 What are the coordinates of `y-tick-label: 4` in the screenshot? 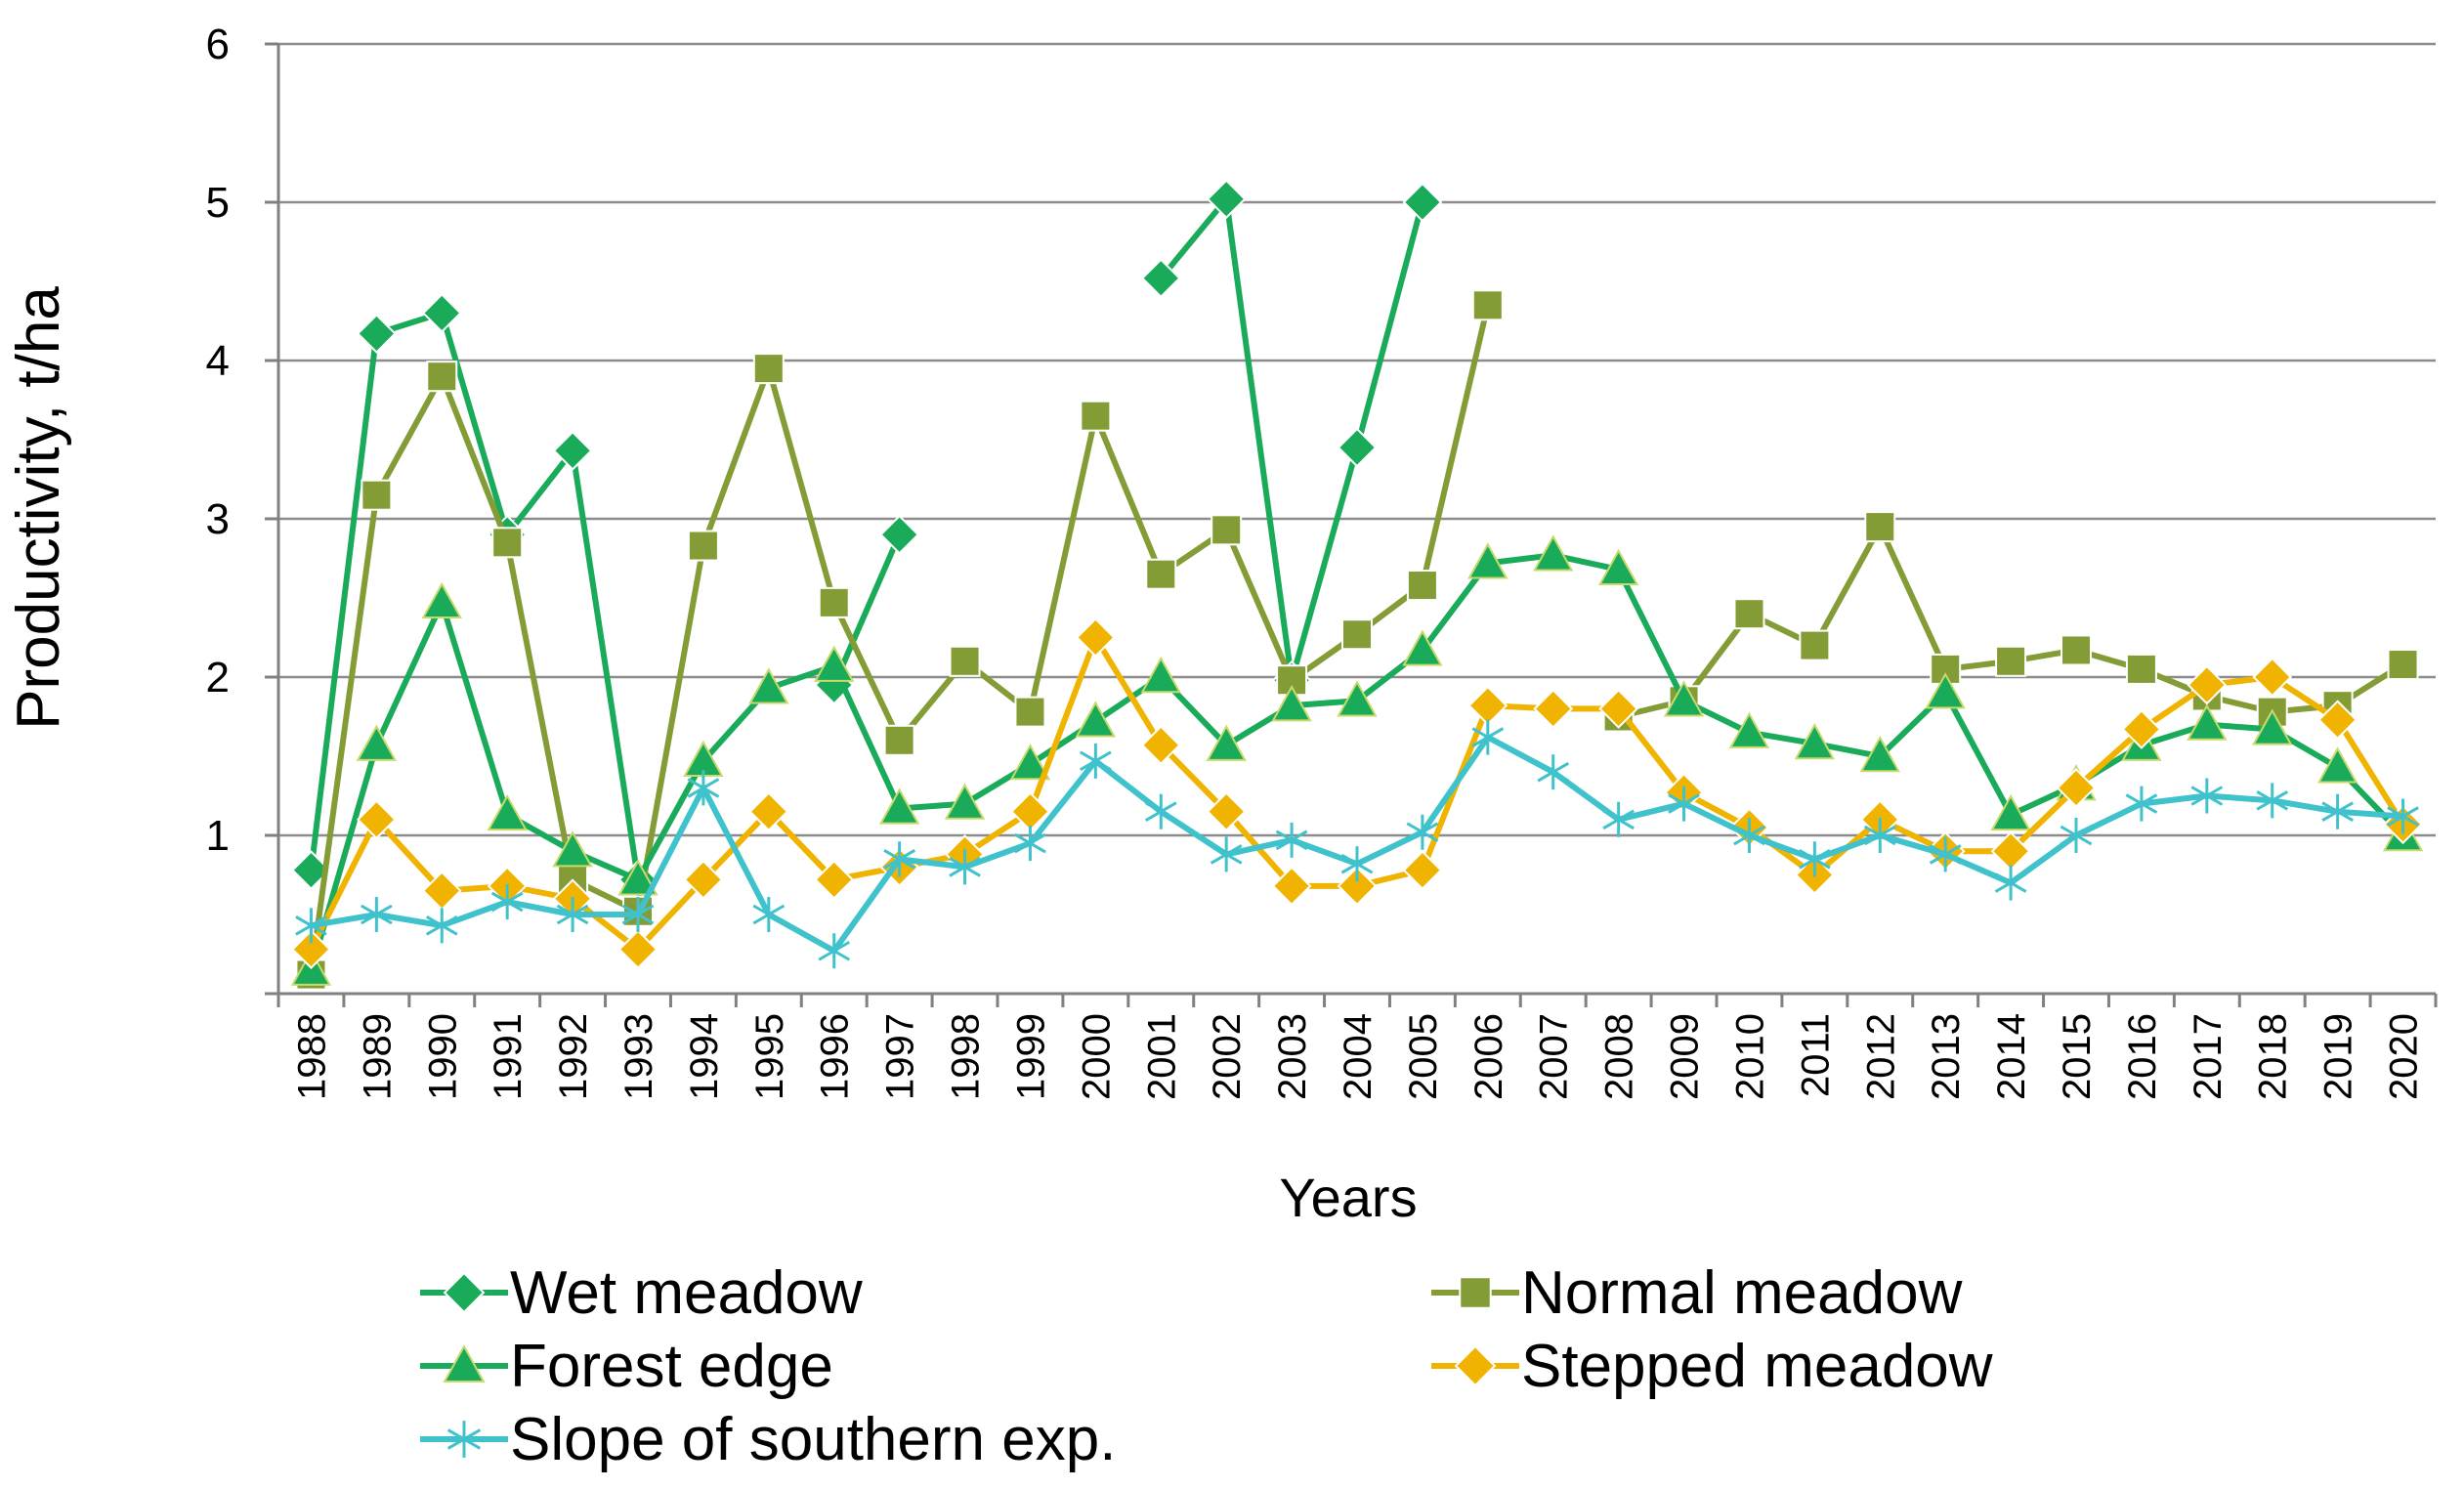 It's located at (218, 361).